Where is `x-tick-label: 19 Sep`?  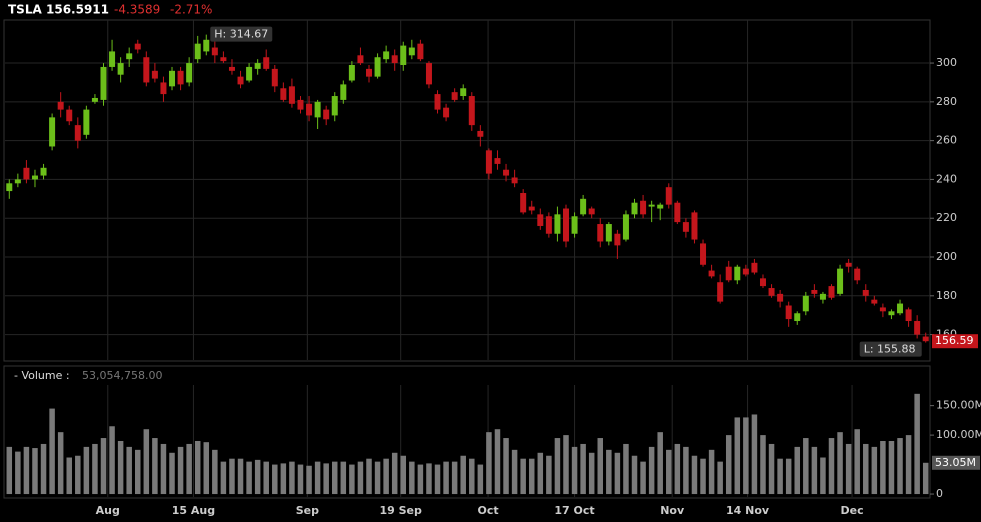 x-tick-label: 19 Sep is located at coordinates (400, 510).